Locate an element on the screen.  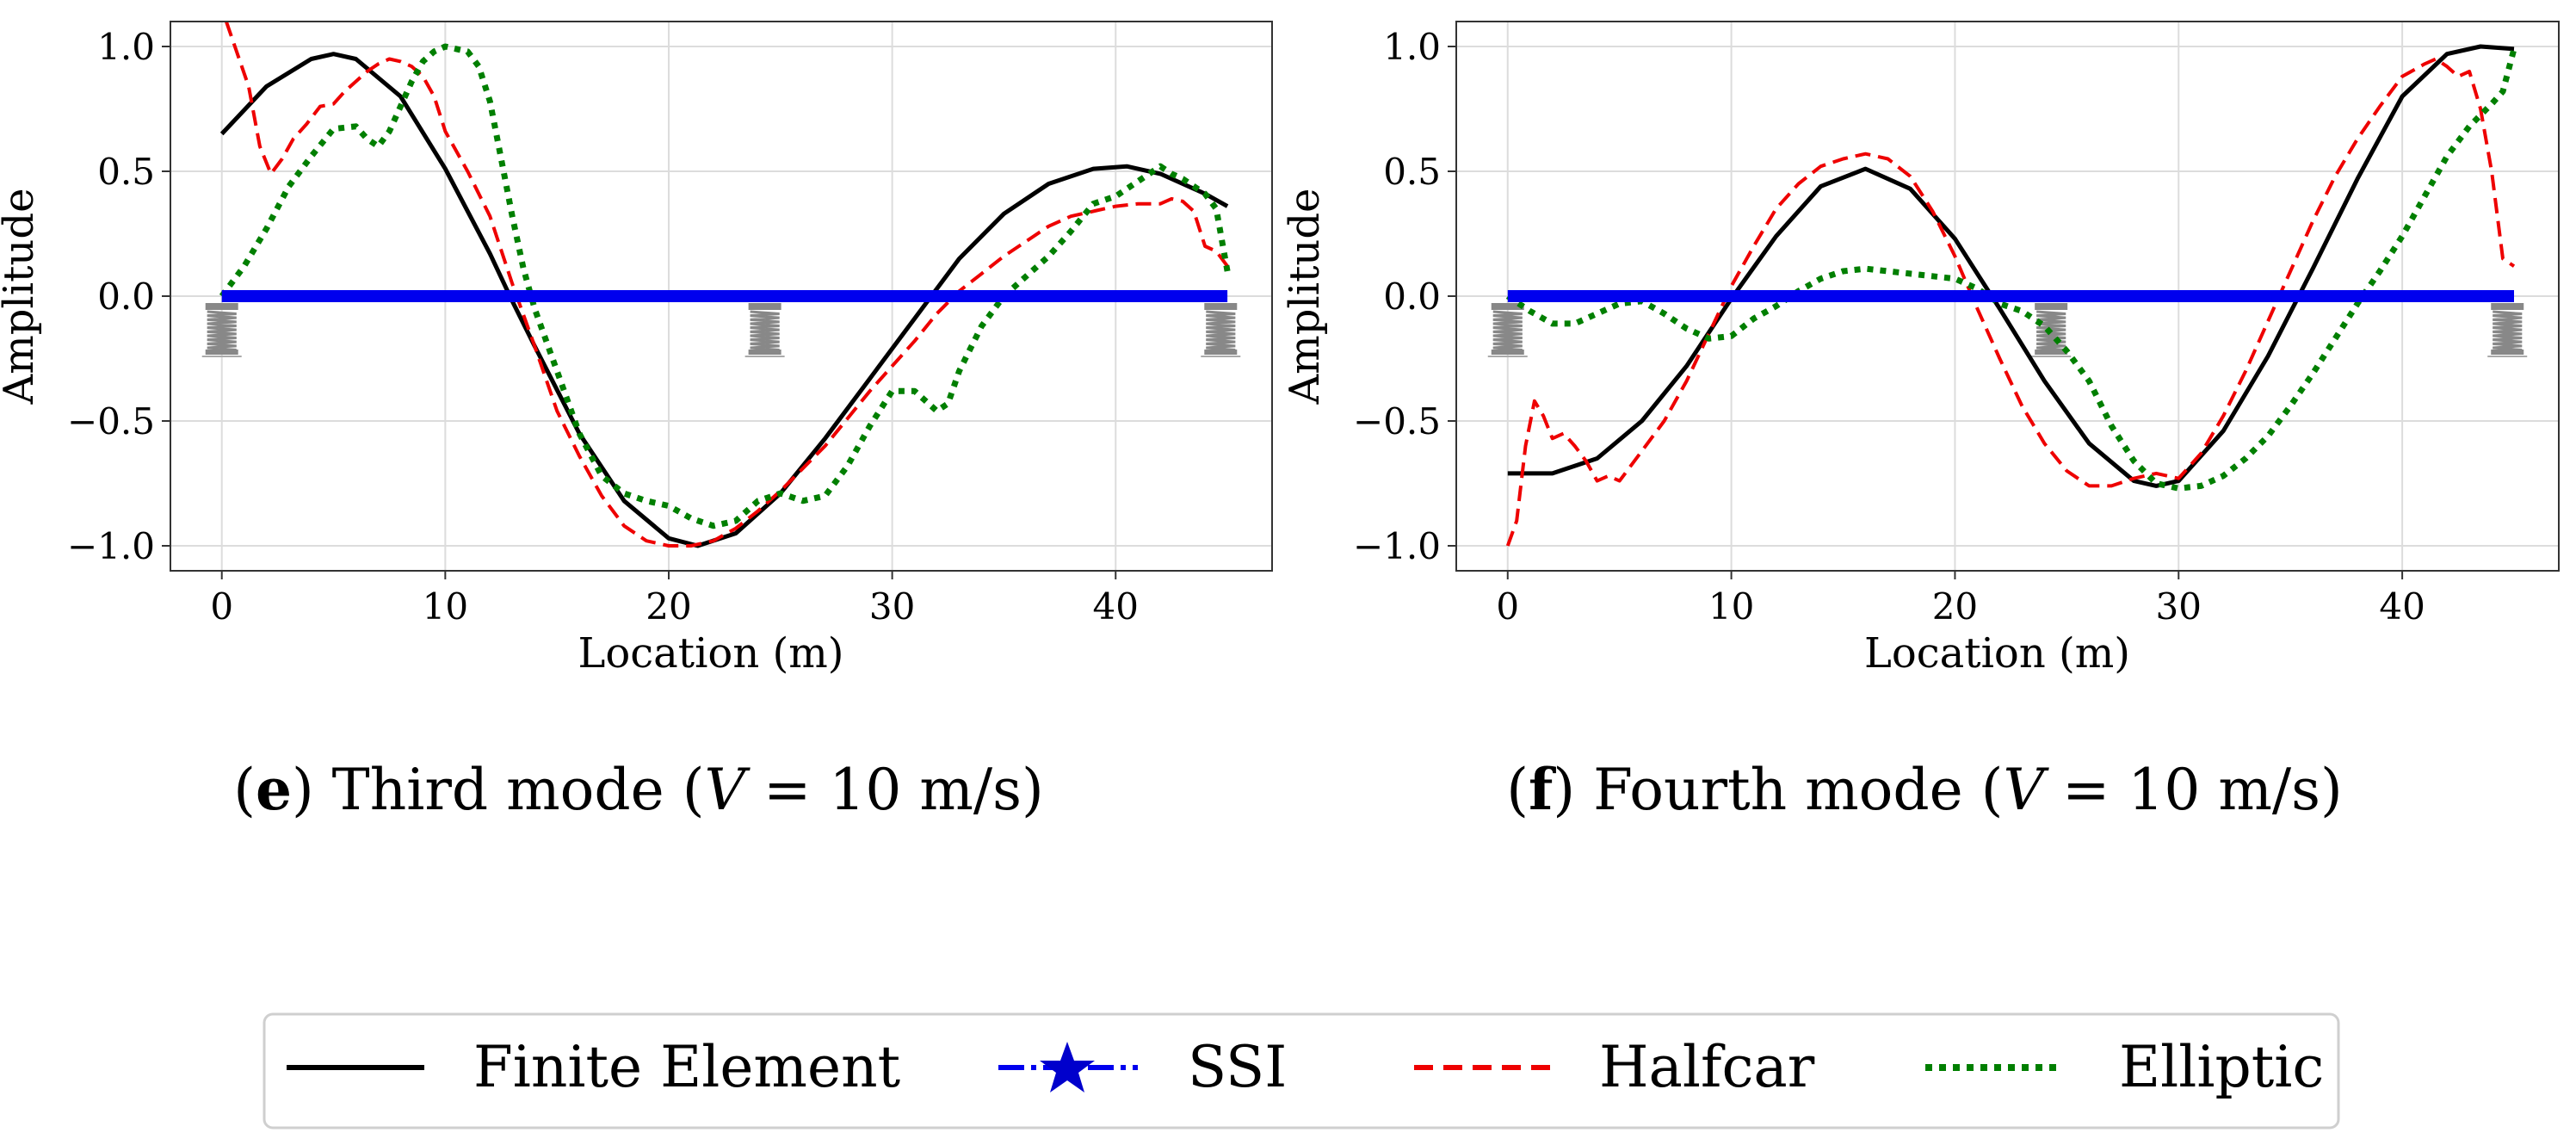
legend-star-ssi is located at coordinates (1067, 1067).